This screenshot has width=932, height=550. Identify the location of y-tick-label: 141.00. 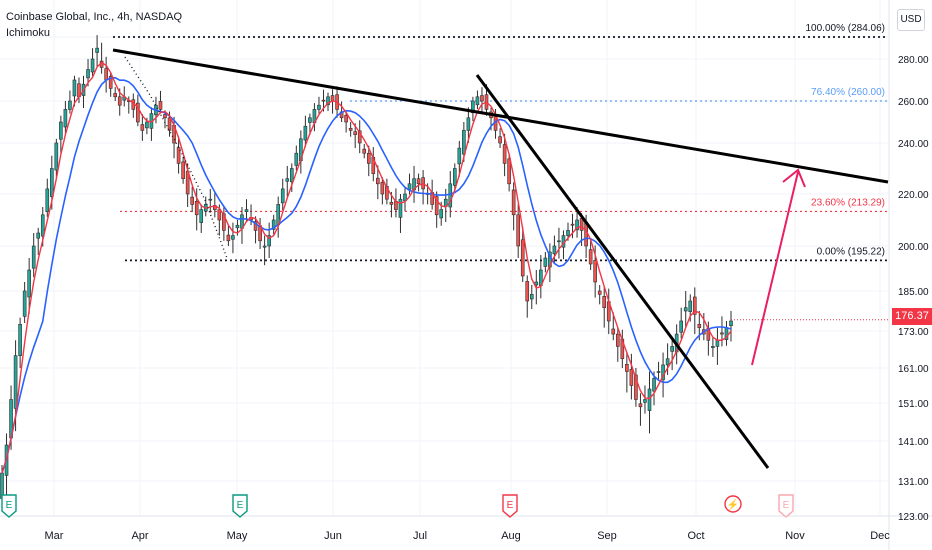
(913, 442).